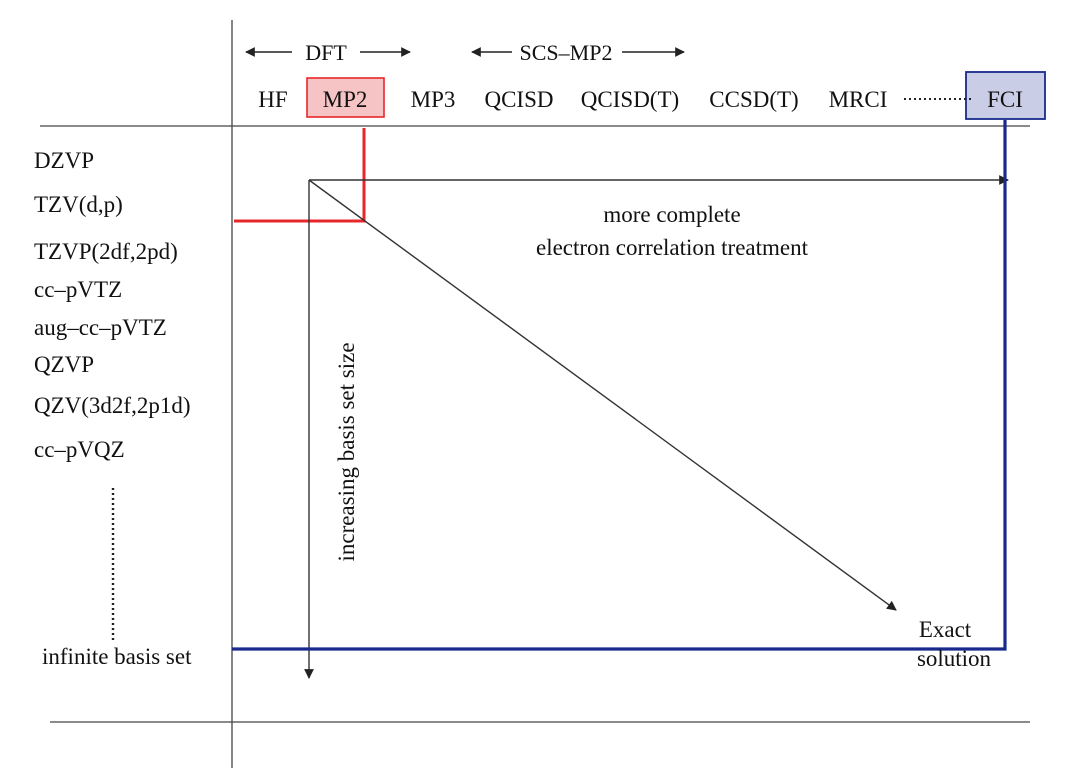  What do you see at coordinates (566, 52) in the screenshot?
I see `scs-mp2-label: SCS–MP2` at bounding box center [566, 52].